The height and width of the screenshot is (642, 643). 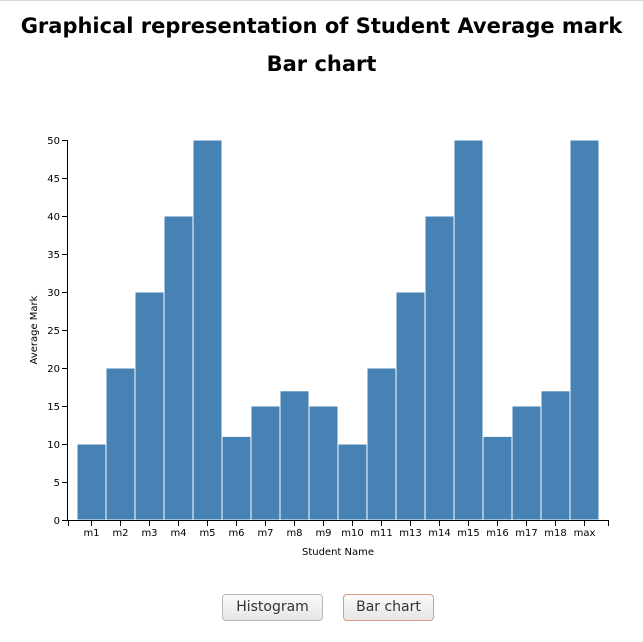 I want to click on y-tick-label: 0, so click(x=57, y=521).